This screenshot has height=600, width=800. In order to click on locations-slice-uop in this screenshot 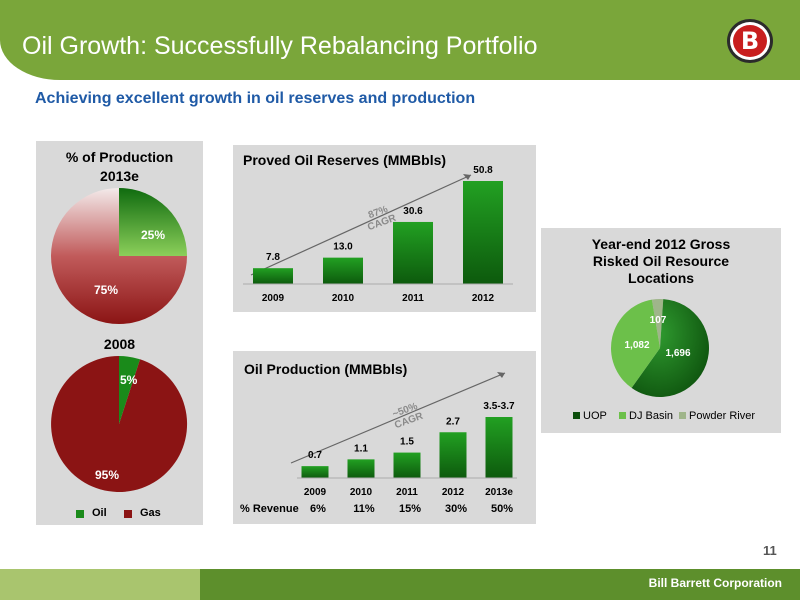, I will do `click(670, 348)`.